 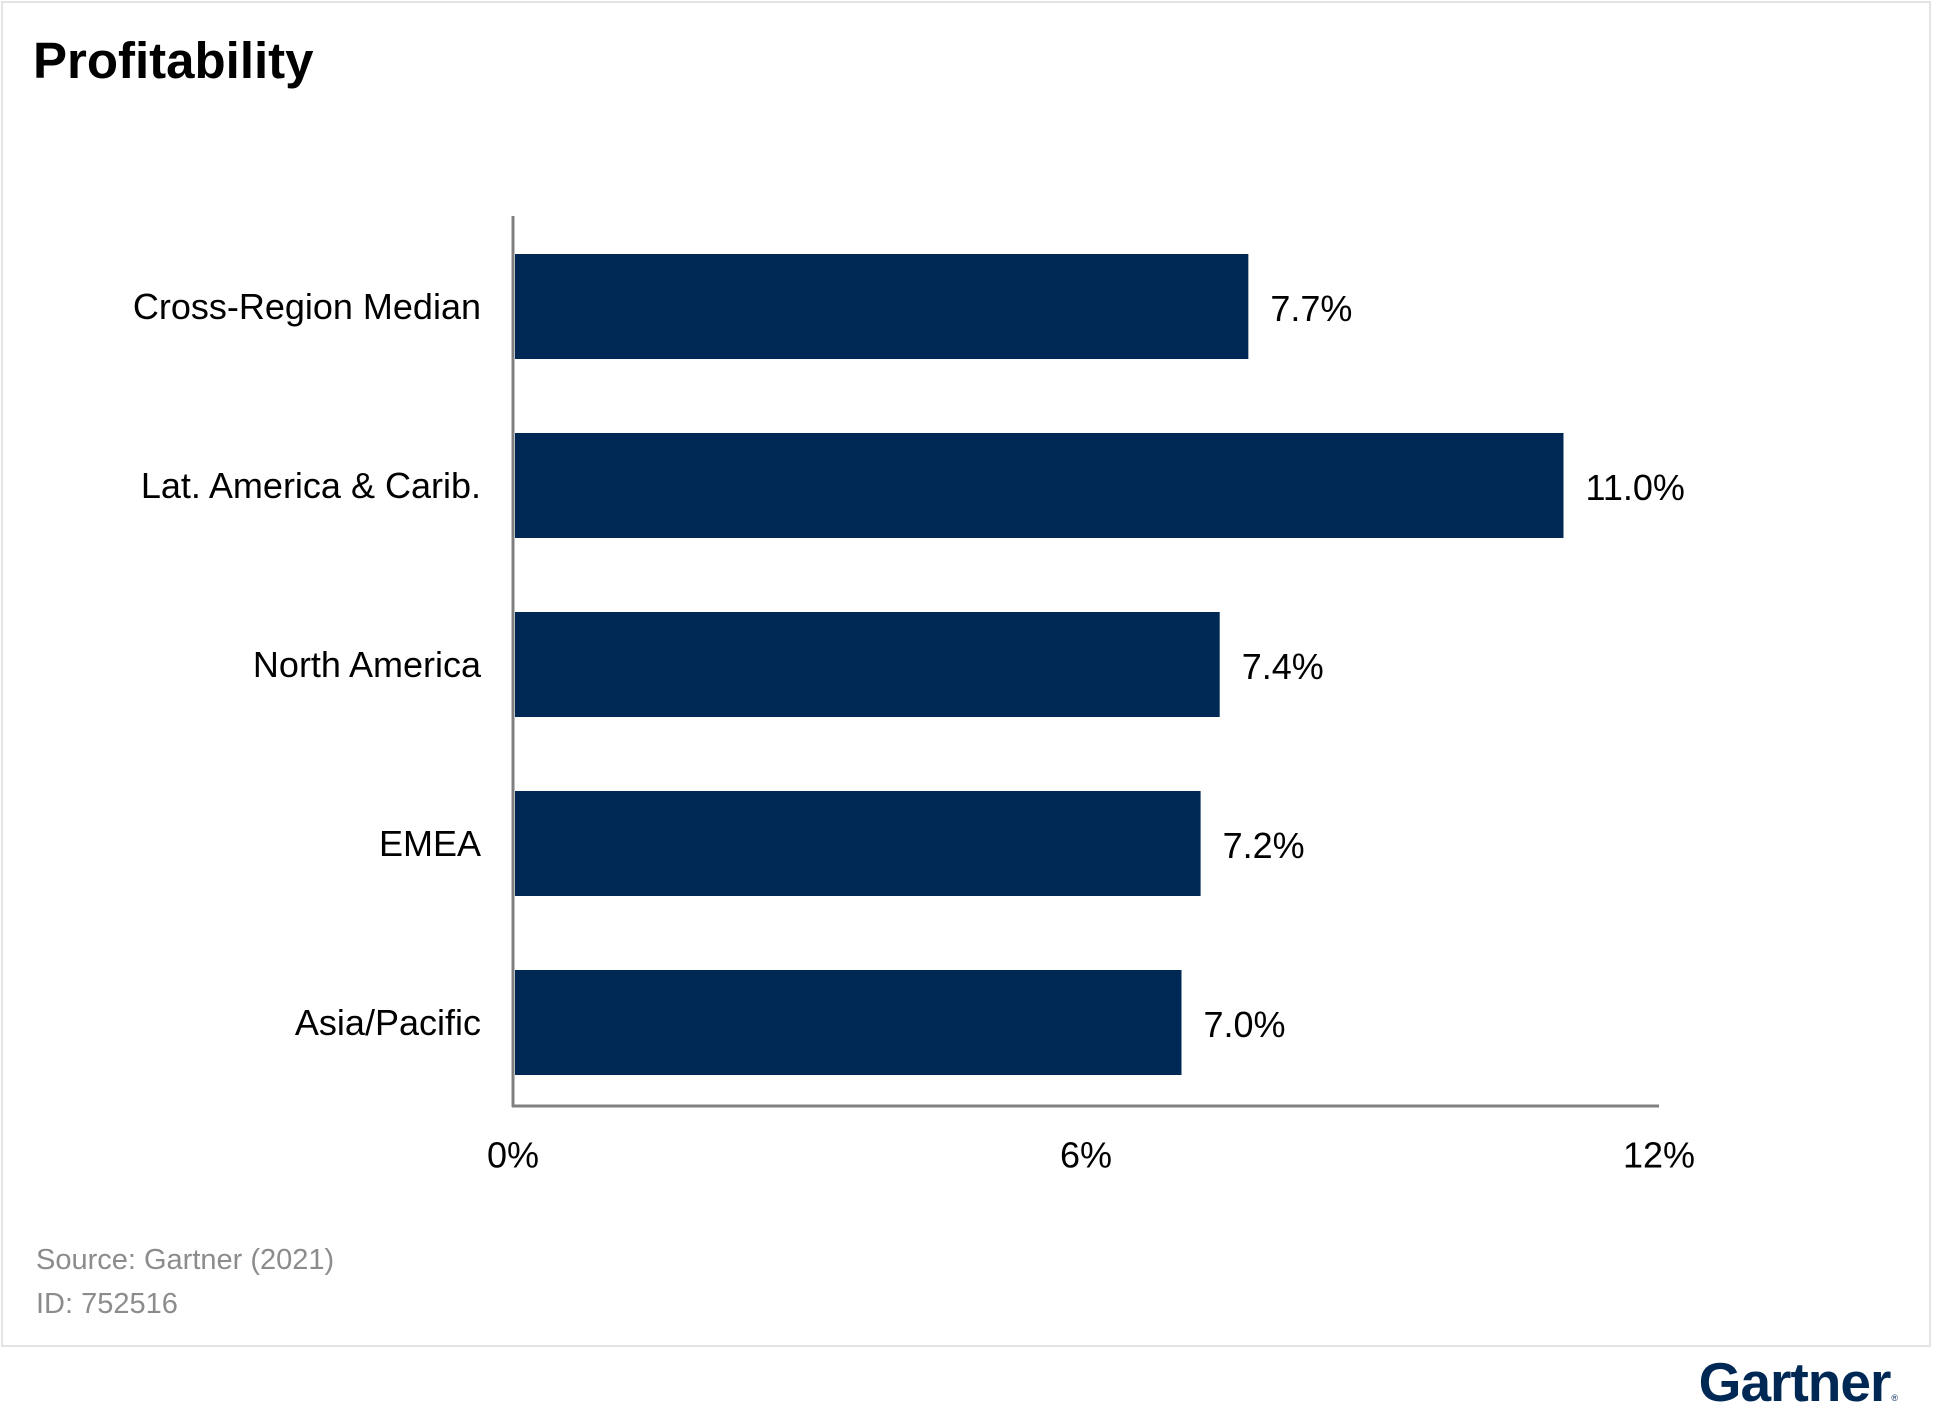 I want to click on data-label: 7.0%, so click(x=1245, y=1024).